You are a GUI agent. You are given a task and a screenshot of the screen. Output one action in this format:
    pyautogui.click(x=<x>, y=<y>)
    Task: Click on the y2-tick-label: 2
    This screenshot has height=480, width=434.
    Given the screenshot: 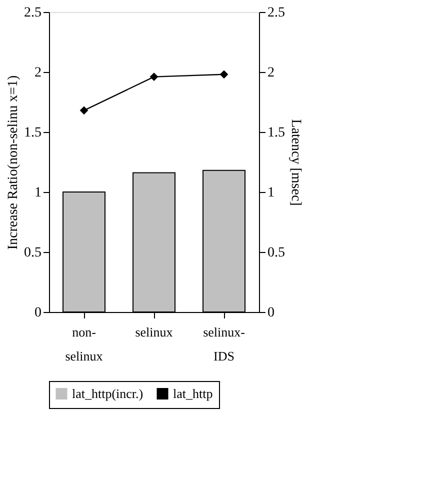 What is the action you would take?
    pyautogui.click(x=271, y=73)
    